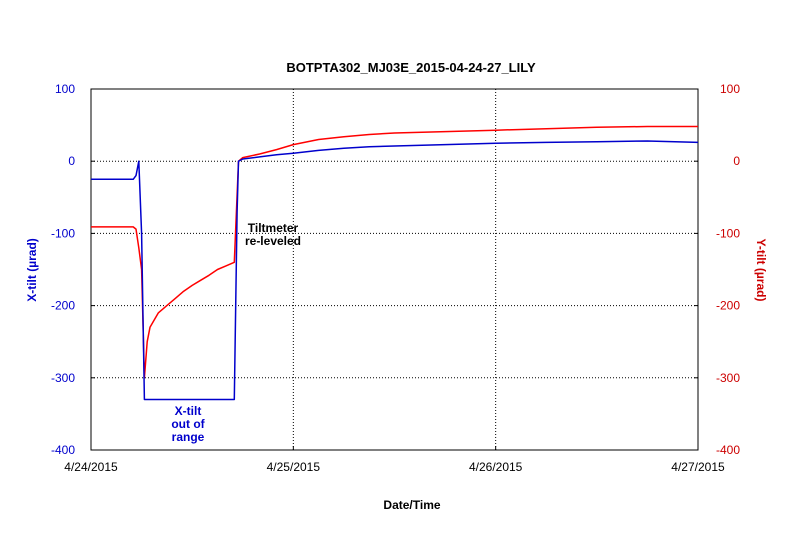  What do you see at coordinates (294, 467) in the screenshot?
I see `x-tick-label: 4/25/2015` at bounding box center [294, 467].